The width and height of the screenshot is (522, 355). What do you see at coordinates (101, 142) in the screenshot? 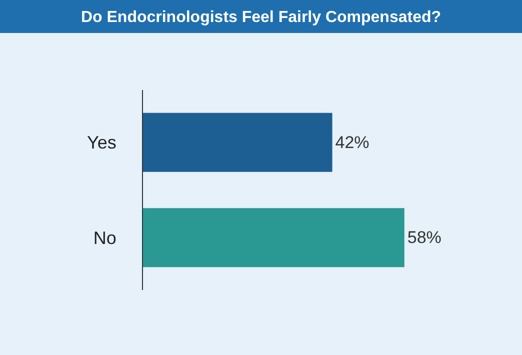
I see `y-tick-label: Yes` at bounding box center [101, 142].